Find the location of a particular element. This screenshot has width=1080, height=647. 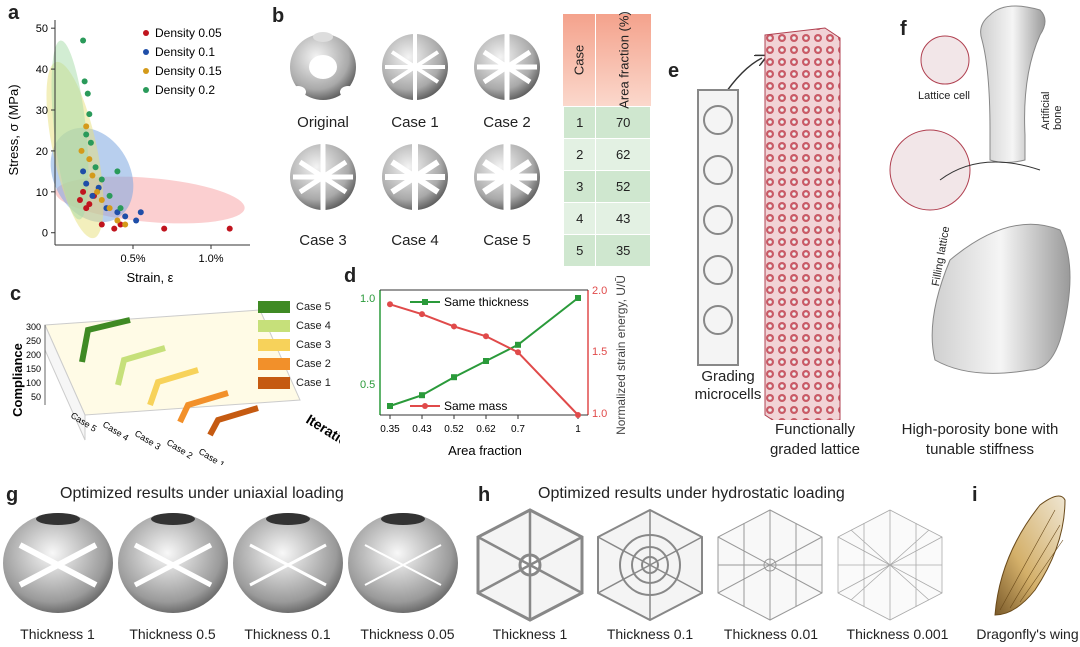

caption-case-4: Case 4 is located at coordinates (415, 240).